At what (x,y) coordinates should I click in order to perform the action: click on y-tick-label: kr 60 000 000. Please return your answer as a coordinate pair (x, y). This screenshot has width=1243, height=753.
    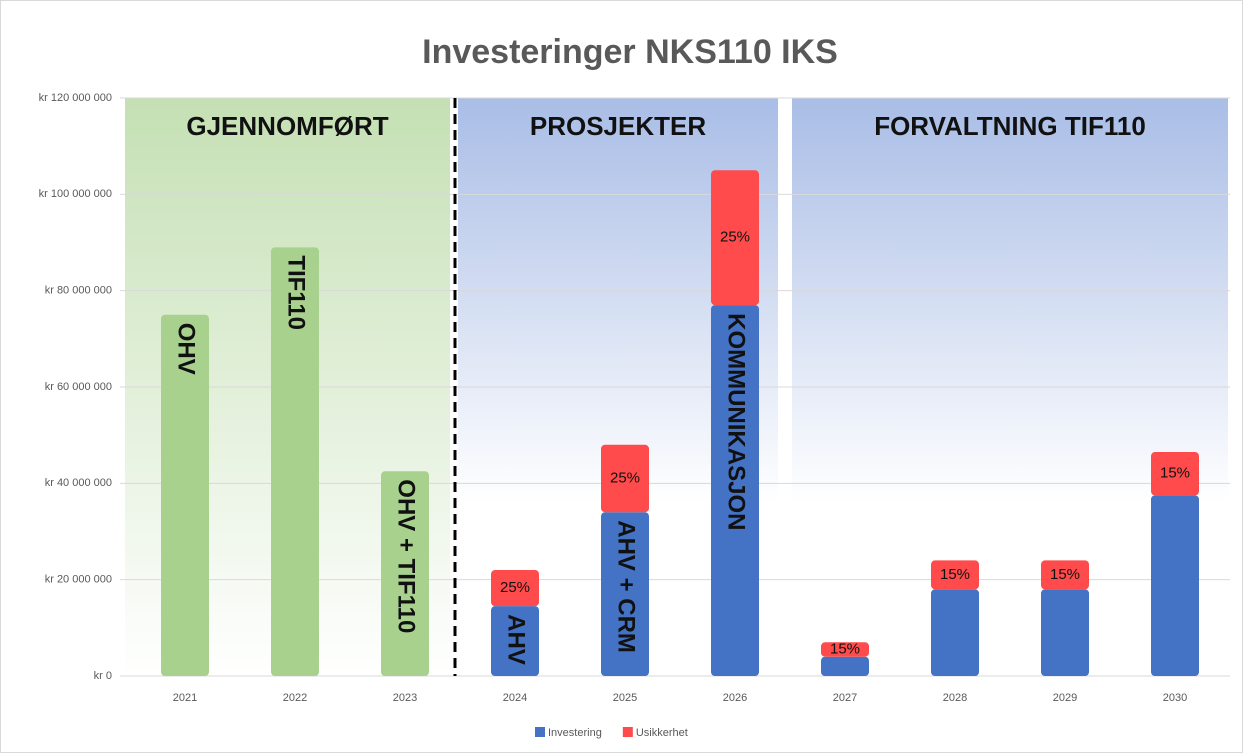
    Looking at the image, I should click on (78, 387).